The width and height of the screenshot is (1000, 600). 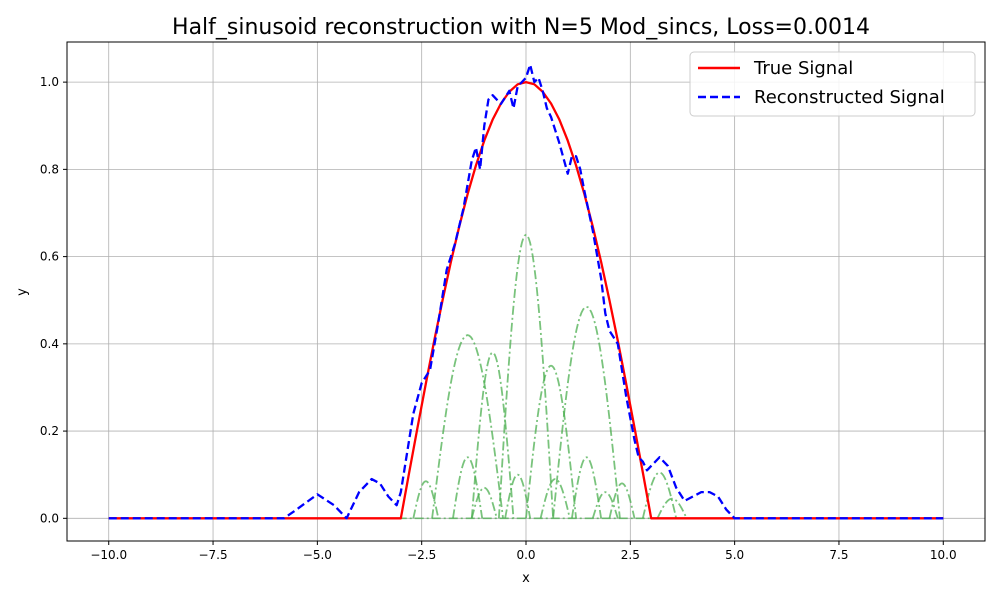 I want to click on legend-box, so click(x=832, y=84).